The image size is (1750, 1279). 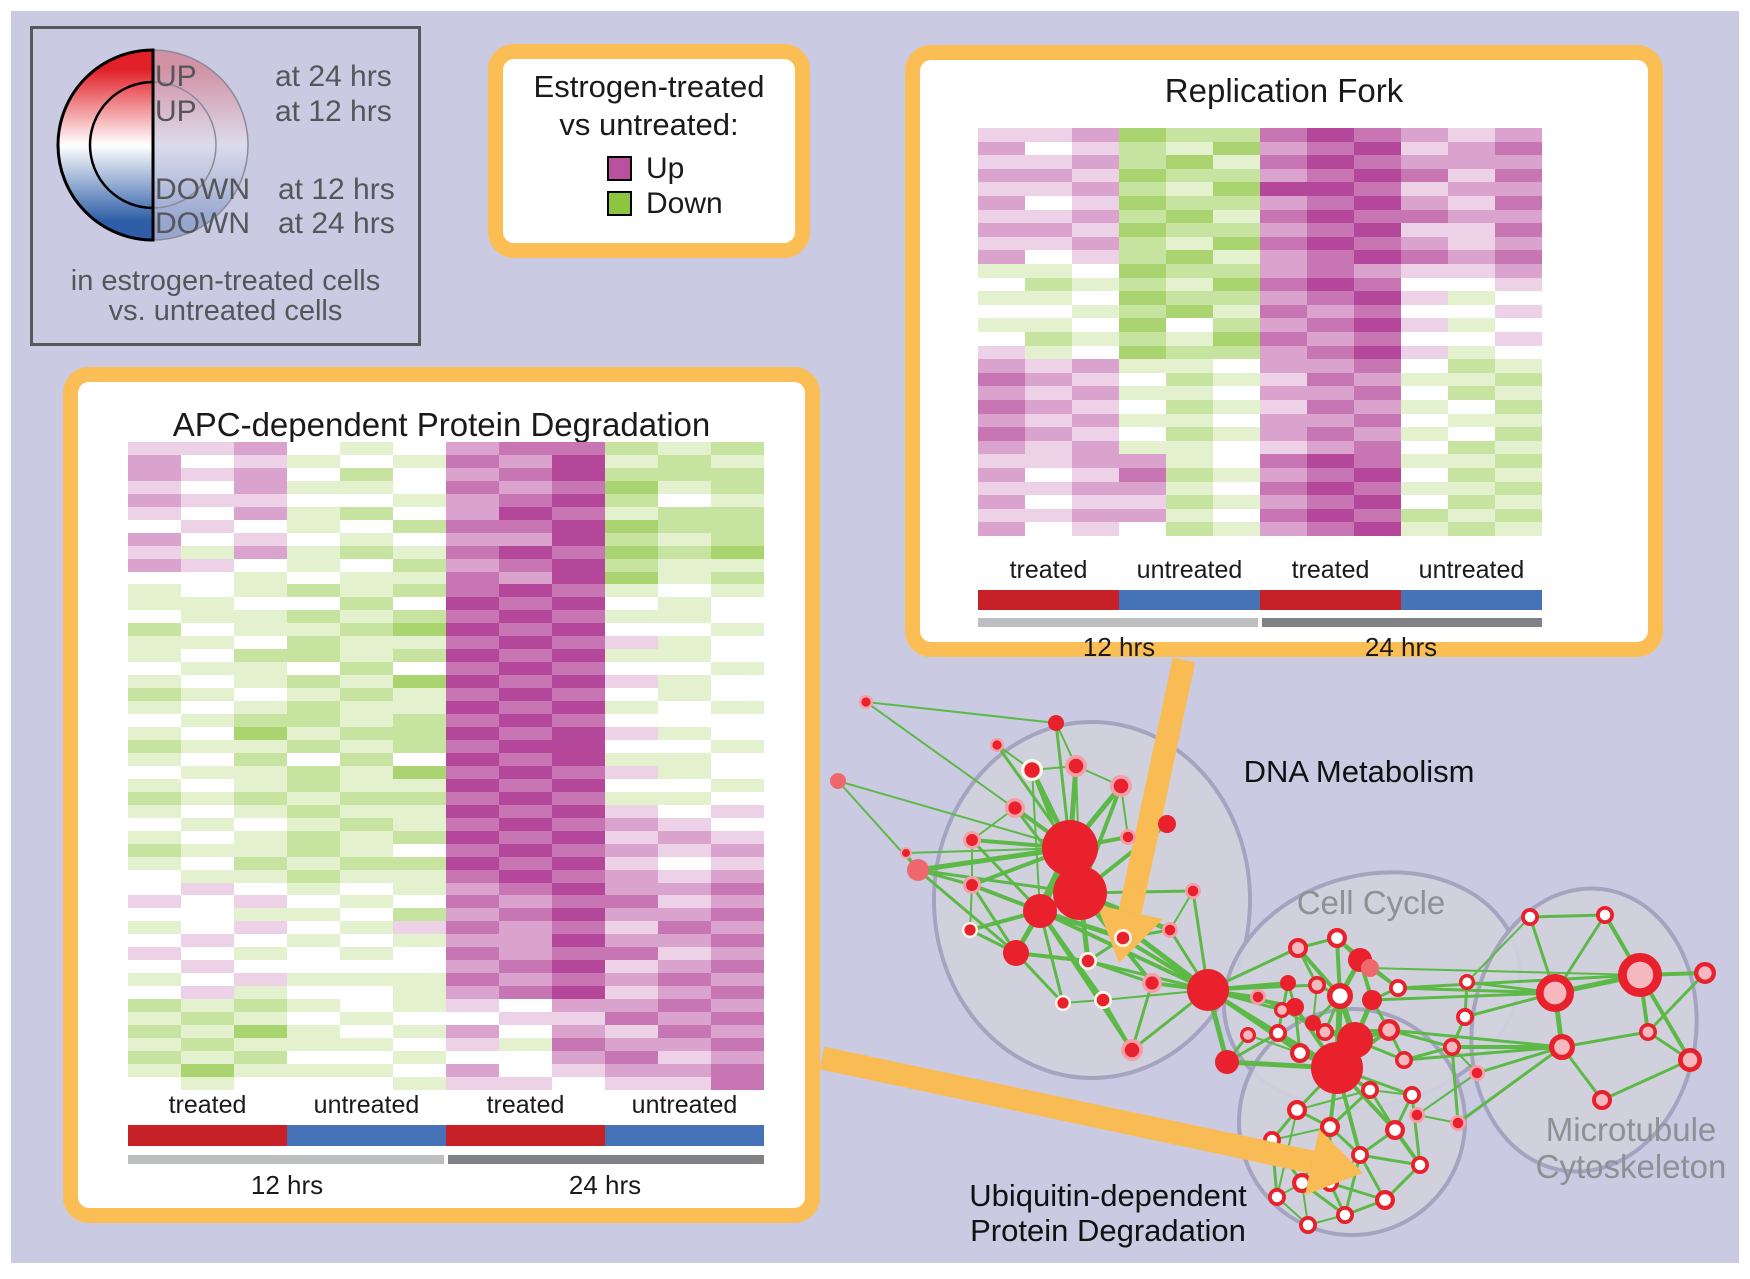 What do you see at coordinates (1260, 647) in the screenshot?
I see `timepoint-label-row: 12 hrs 24 hrs` at bounding box center [1260, 647].